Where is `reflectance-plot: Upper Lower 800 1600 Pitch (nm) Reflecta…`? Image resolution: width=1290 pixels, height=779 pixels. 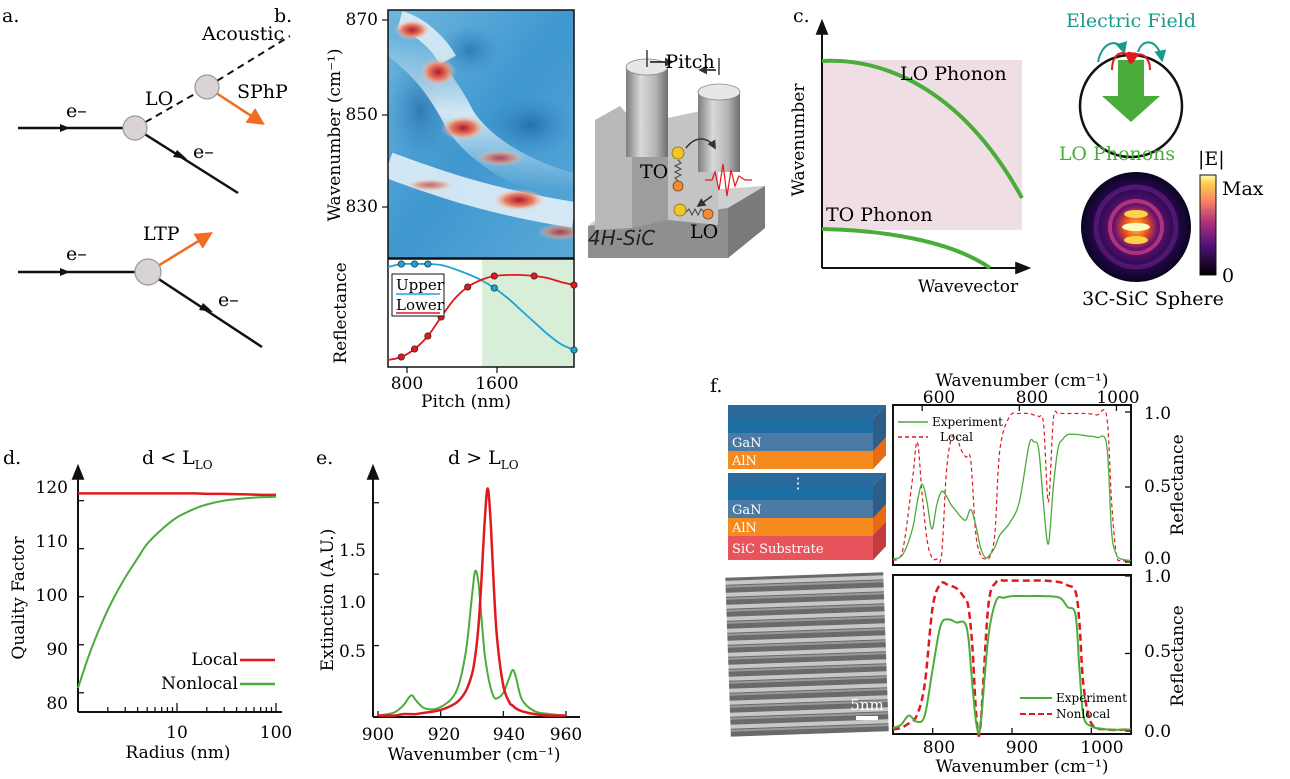
reflectance-plot: Upper Lower 800 1600 Pitch (nm) Reflecta… is located at coordinates (454, 335).